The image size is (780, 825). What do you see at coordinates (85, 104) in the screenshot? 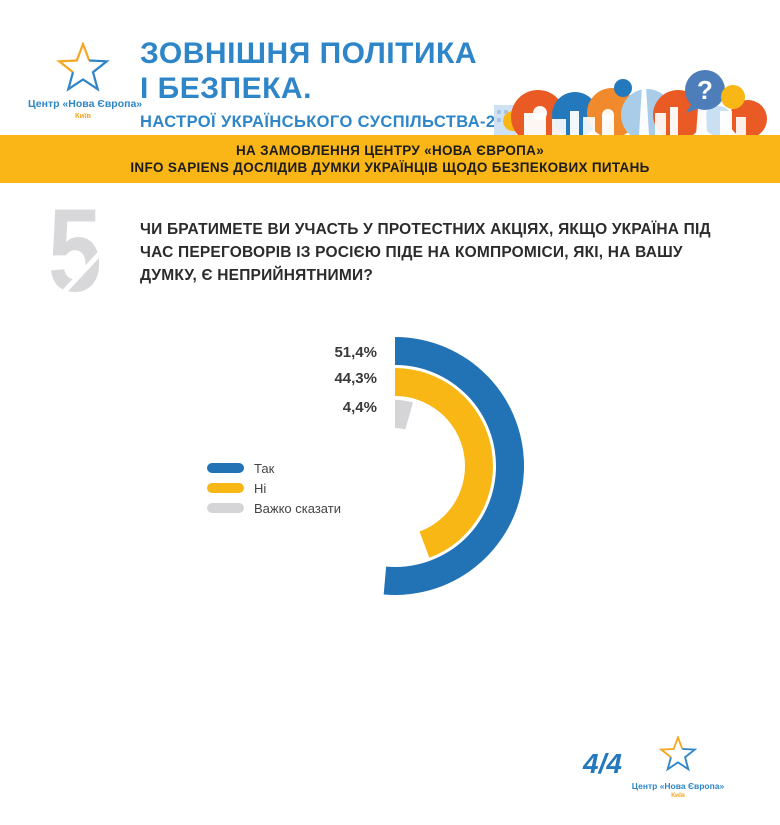
I see `logo-name: Центр «Нова Європа»` at bounding box center [85, 104].